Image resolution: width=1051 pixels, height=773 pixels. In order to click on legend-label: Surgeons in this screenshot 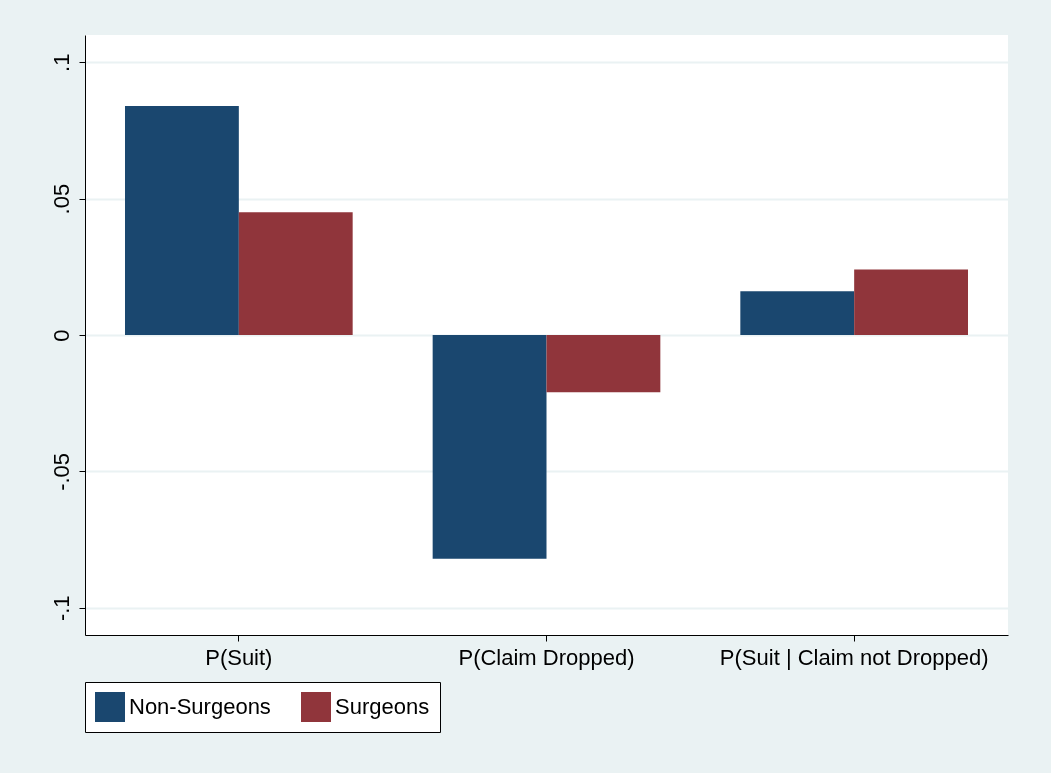, I will do `click(382, 706)`.